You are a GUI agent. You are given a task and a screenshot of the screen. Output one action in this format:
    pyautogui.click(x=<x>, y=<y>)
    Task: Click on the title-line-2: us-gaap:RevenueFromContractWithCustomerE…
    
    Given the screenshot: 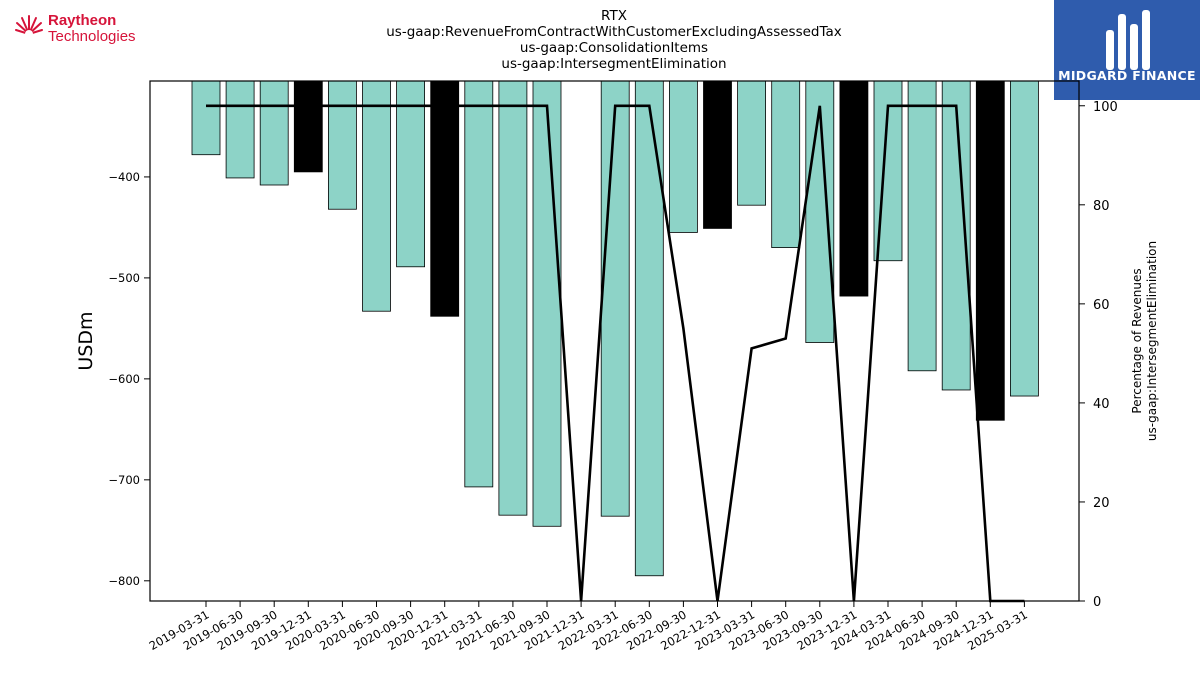 What is the action you would take?
    pyautogui.click(x=614, y=32)
    